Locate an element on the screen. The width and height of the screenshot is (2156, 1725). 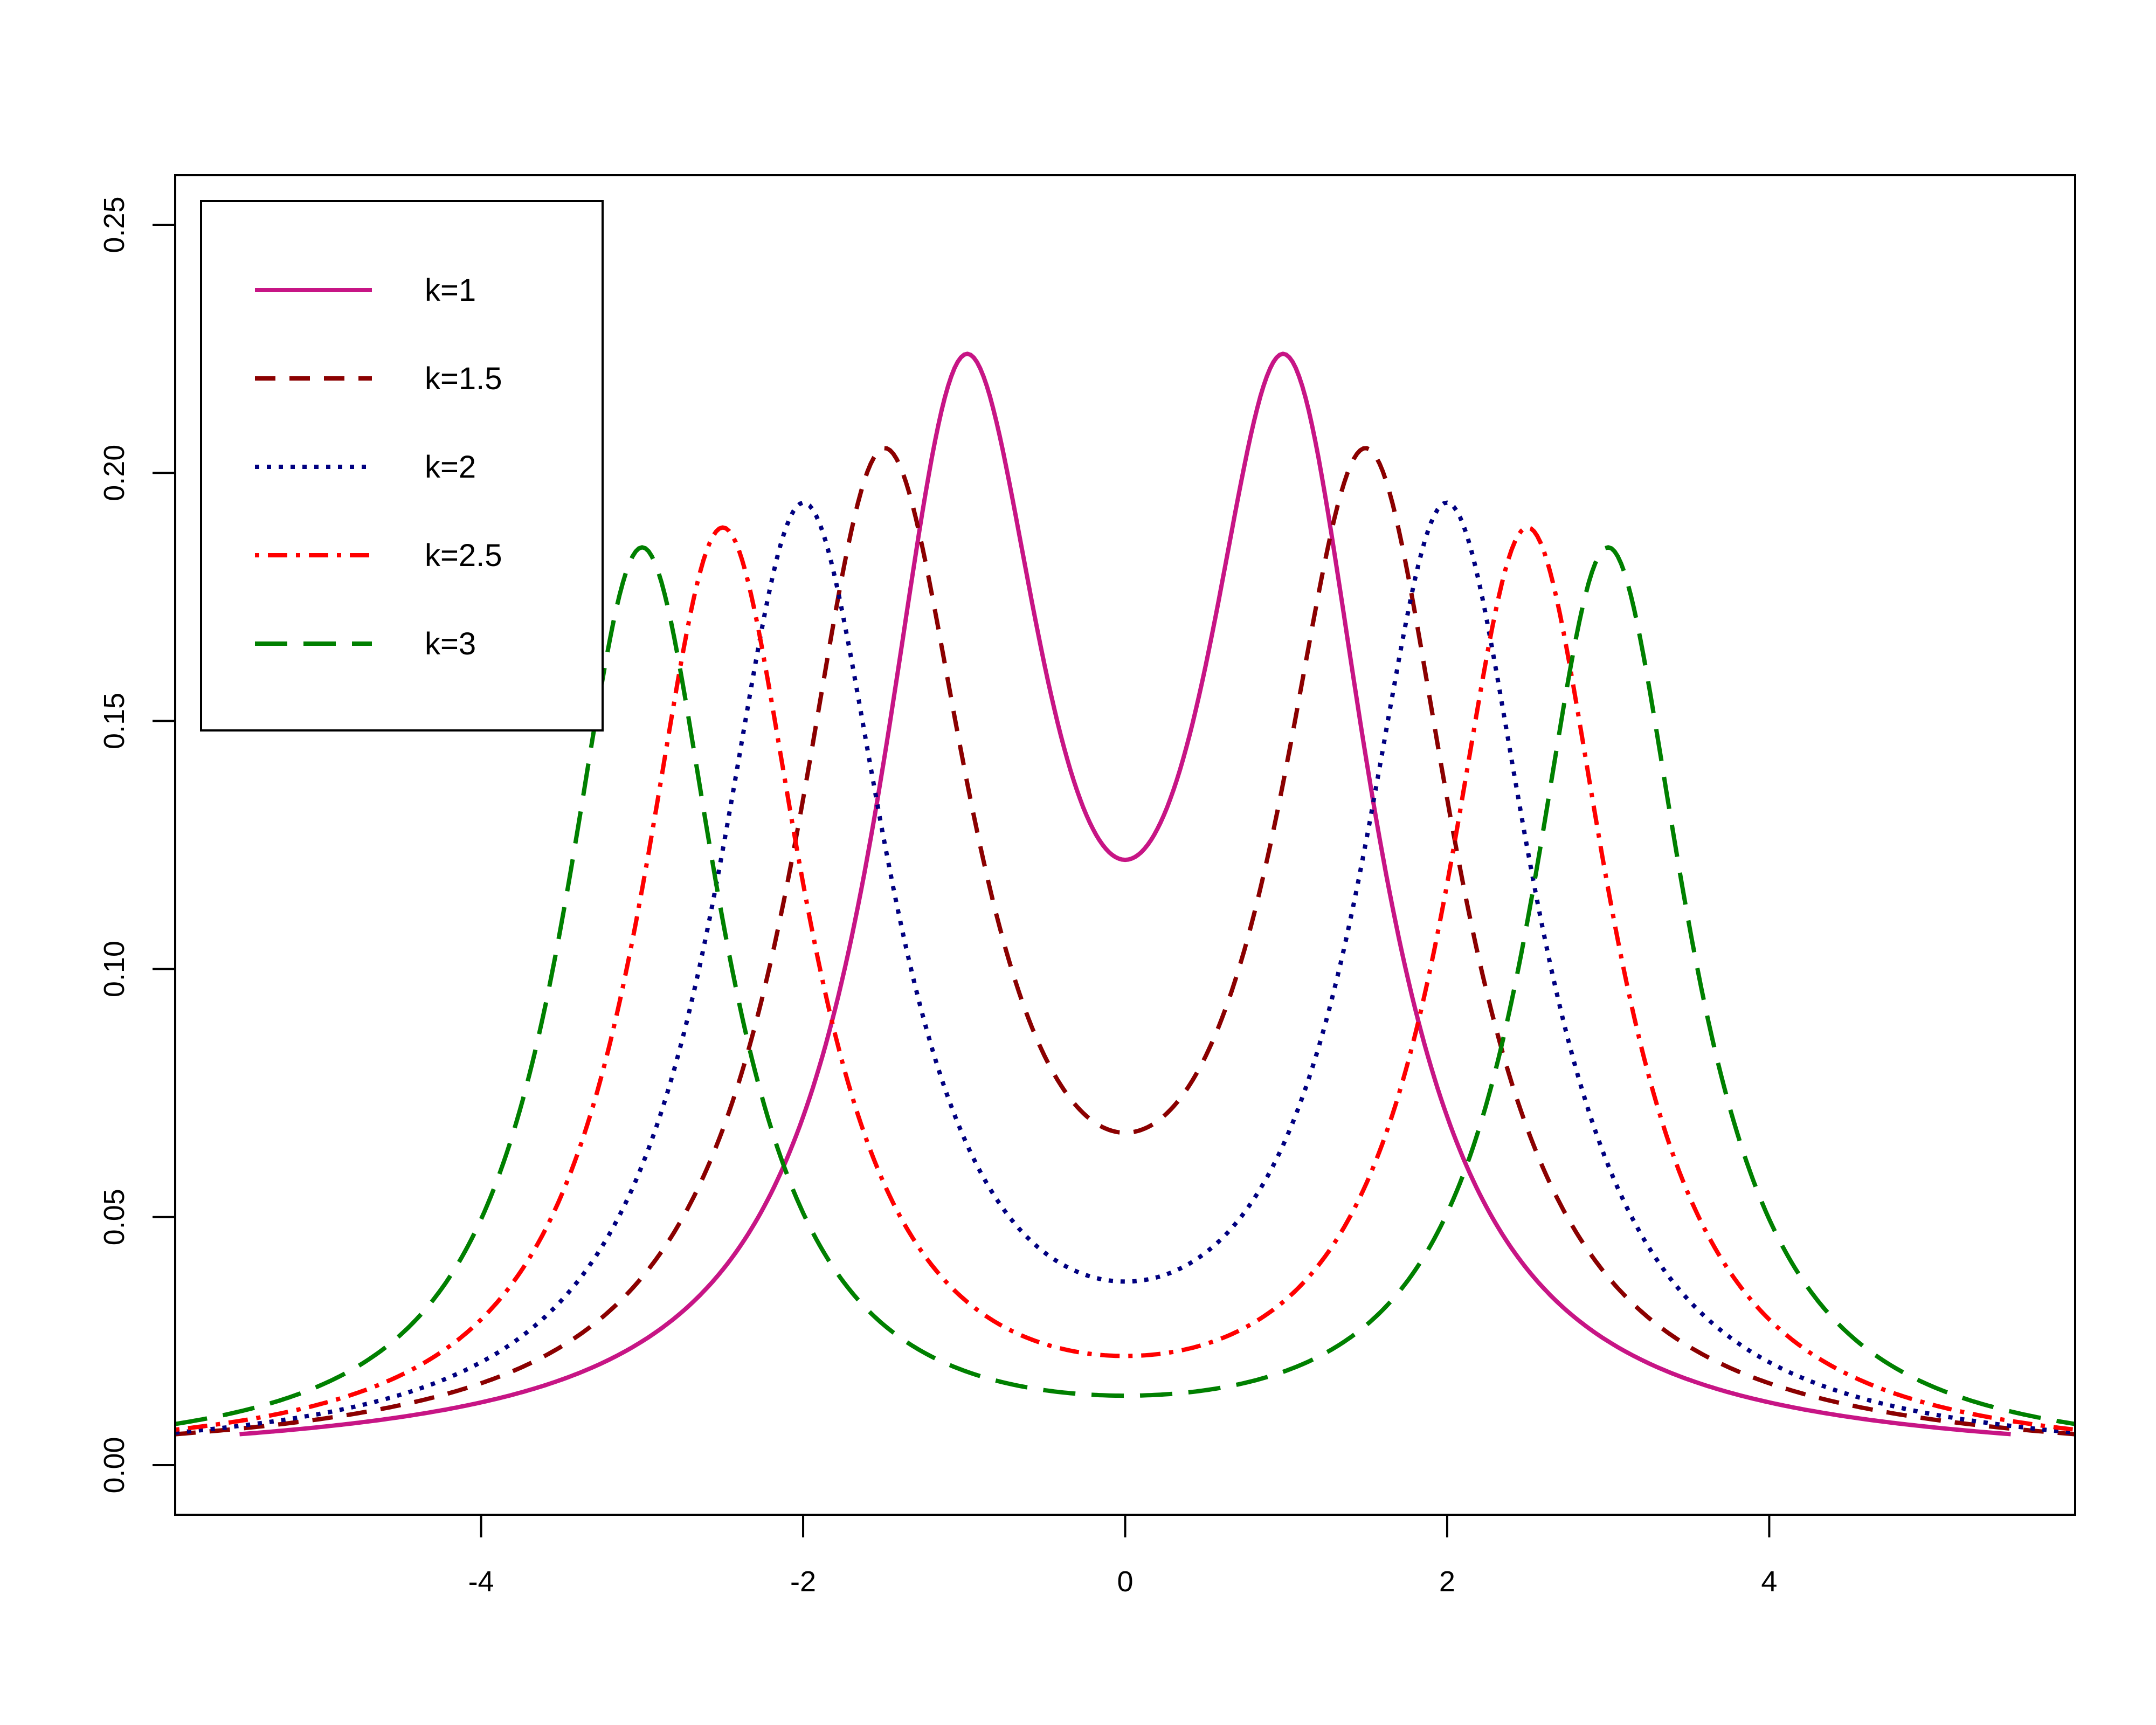
x-tick-label: -4 is located at coordinates (481, 1581).